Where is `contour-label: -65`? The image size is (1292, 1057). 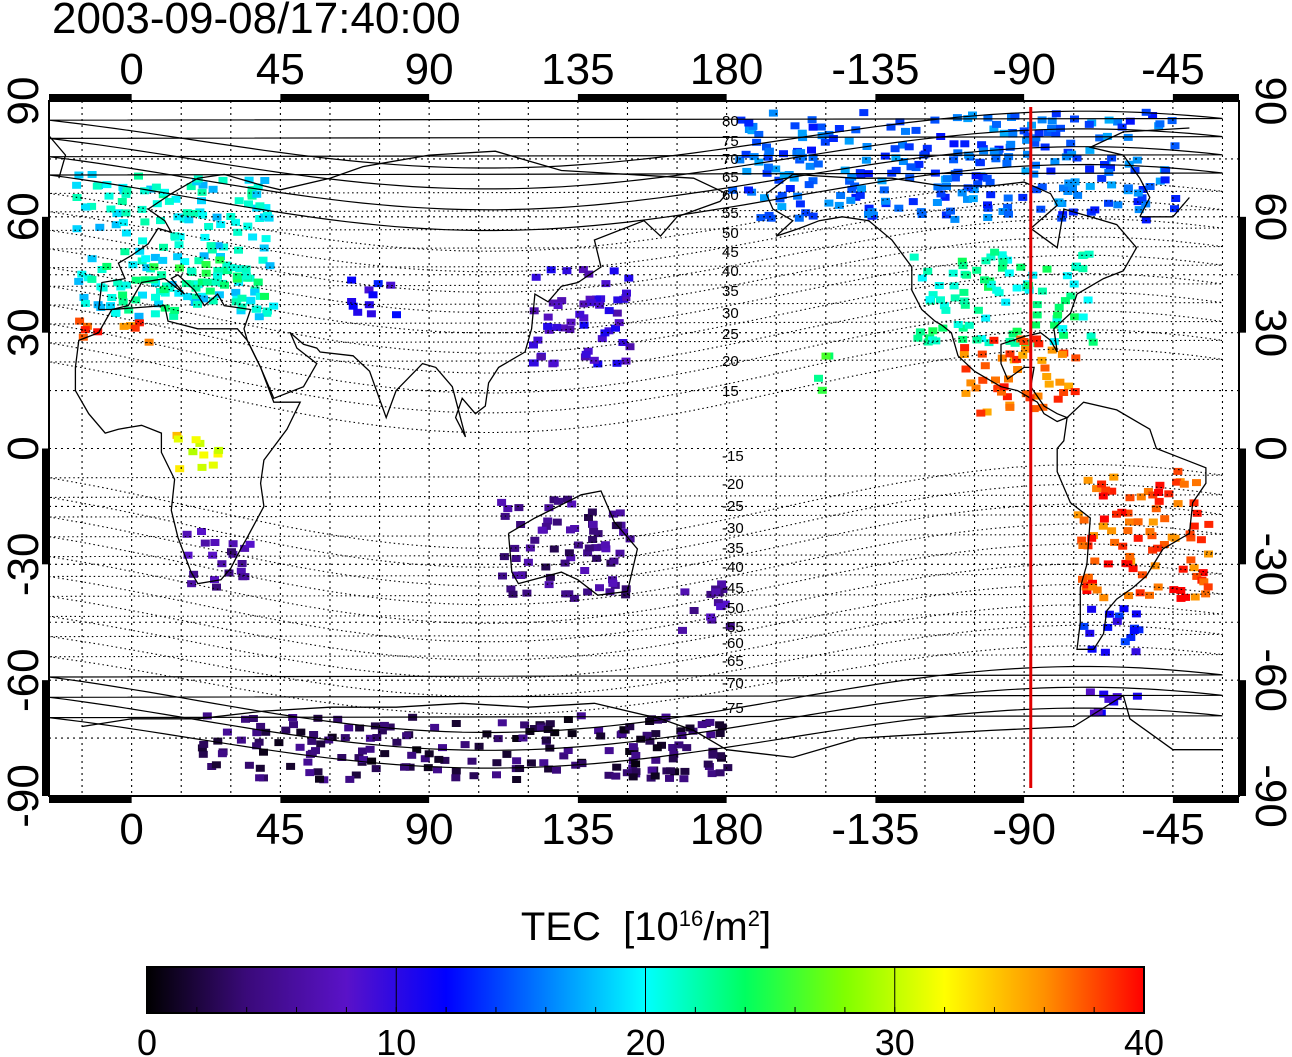 contour-label: -65 is located at coordinates (733, 661).